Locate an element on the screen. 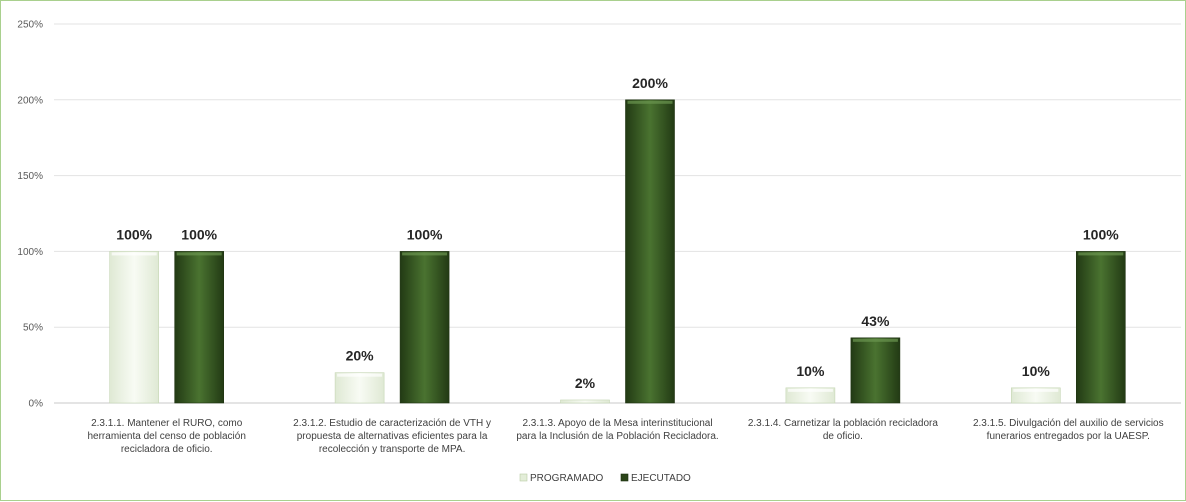  data-label-ejecutado: 200% is located at coordinates (650, 83).